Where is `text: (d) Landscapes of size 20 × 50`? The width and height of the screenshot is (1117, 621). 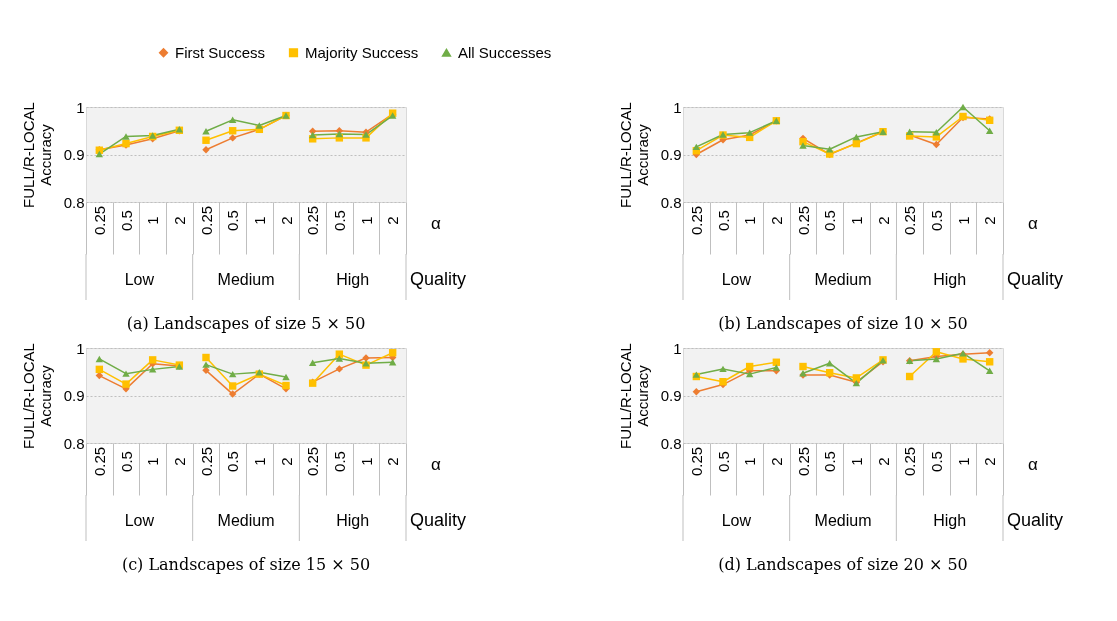
text: (d) Landscapes of size 20 × 50 is located at coordinates (843, 564).